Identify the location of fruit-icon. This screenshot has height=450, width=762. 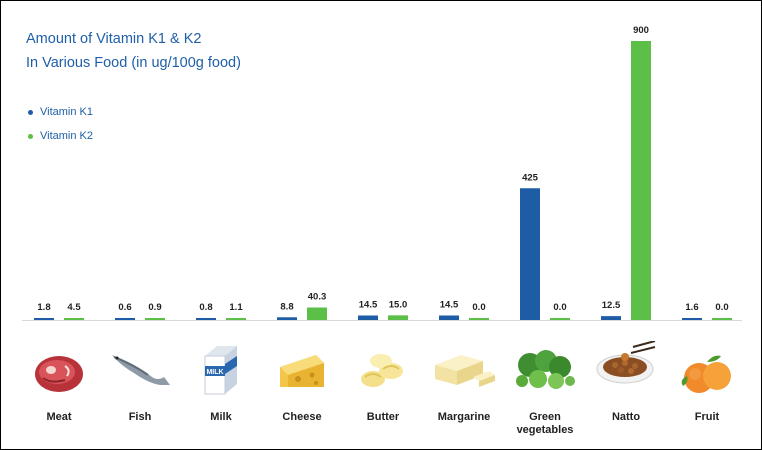
(707, 376).